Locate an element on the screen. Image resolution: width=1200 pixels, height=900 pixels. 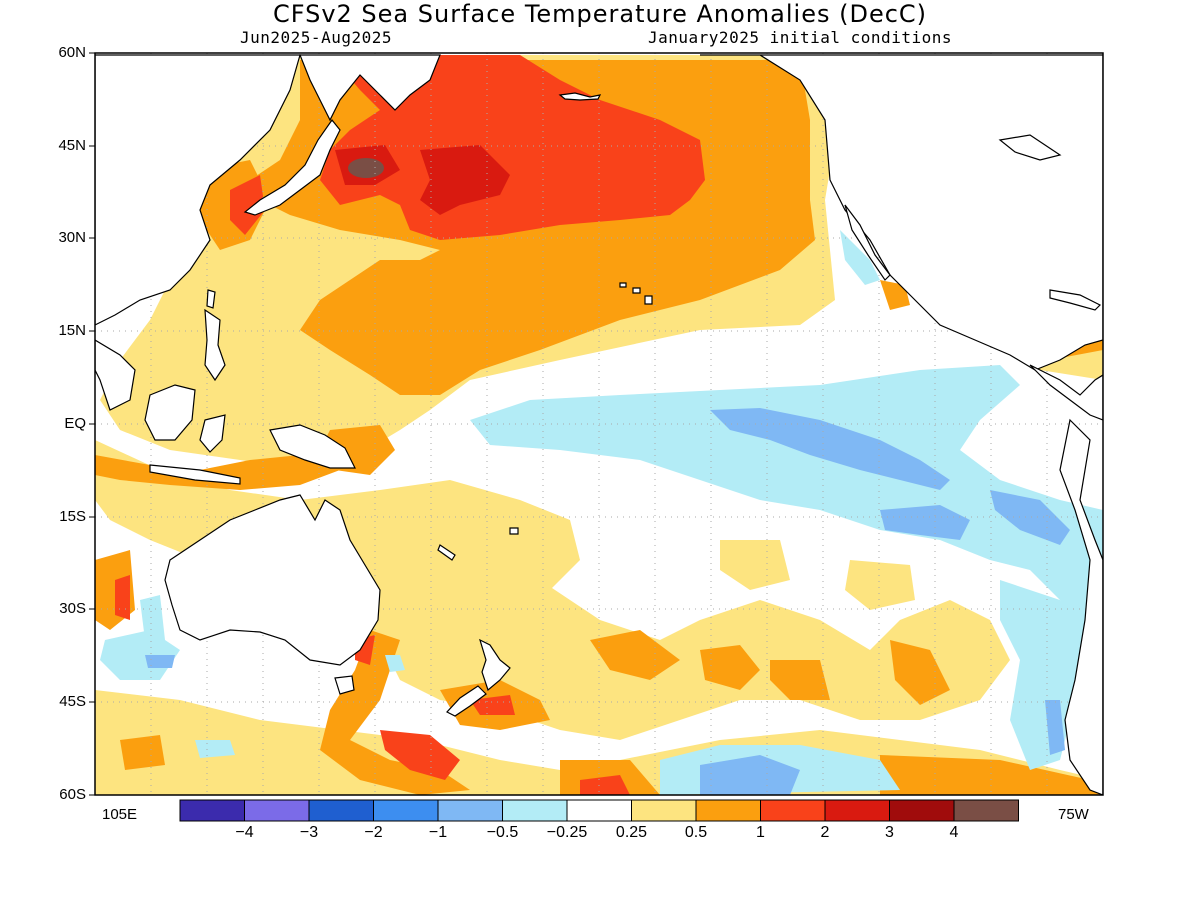
lon-label-left: 105E is located at coordinates (120, 814).